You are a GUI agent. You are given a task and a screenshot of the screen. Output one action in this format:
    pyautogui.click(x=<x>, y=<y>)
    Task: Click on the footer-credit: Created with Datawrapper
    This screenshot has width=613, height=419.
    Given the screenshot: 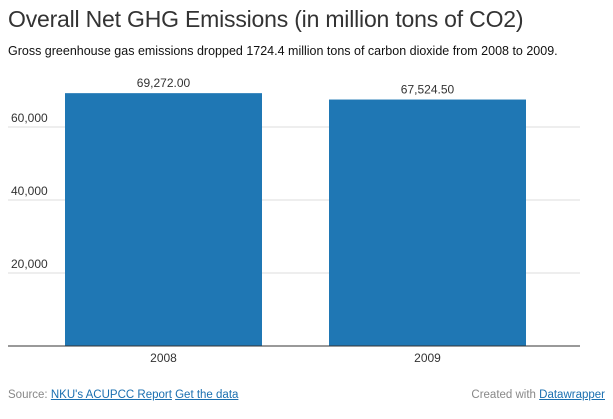 What is the action you would take?
    pyautogui.click(x=538, y=395)
    